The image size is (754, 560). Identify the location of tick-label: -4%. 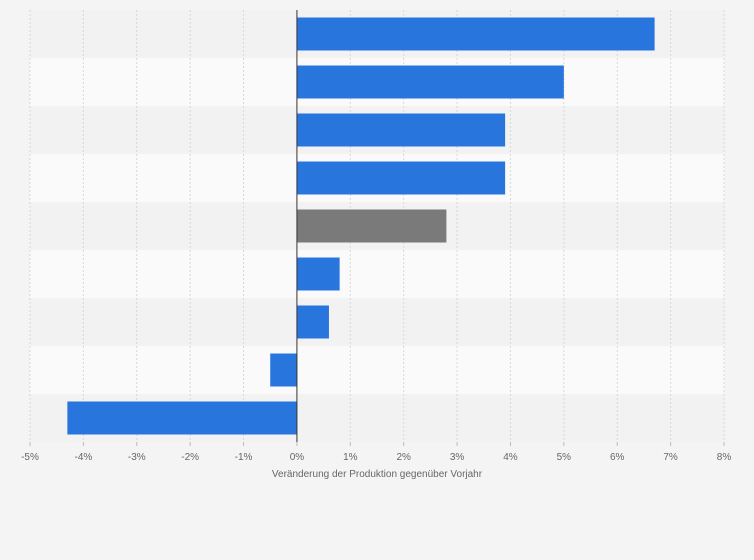
(83, 457).